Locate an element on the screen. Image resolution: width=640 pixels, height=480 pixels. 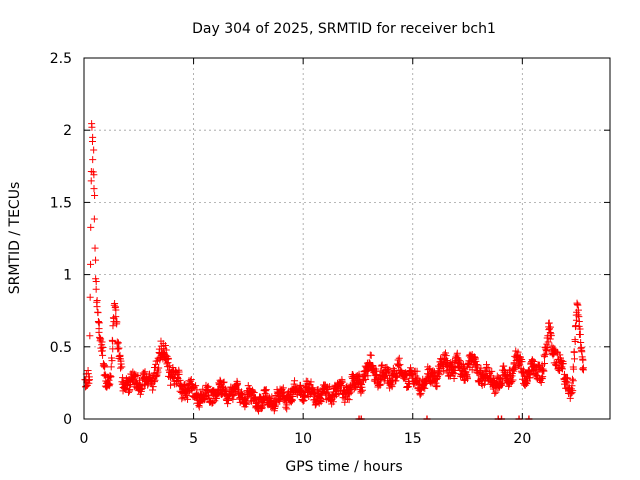
y-tick-label: 0 is located at coordinates (67, 420).